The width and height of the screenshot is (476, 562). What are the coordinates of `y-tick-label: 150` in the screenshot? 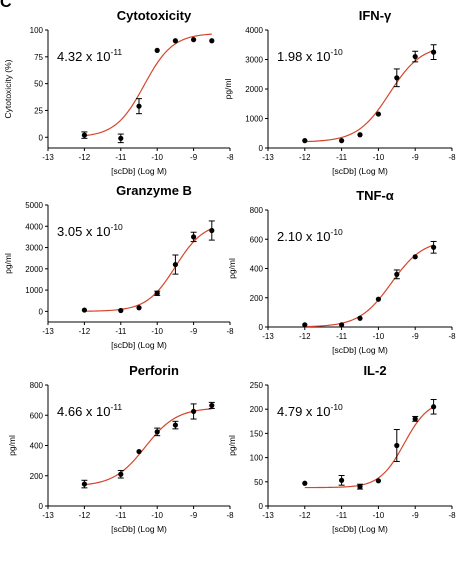 It's located at (257, 433).